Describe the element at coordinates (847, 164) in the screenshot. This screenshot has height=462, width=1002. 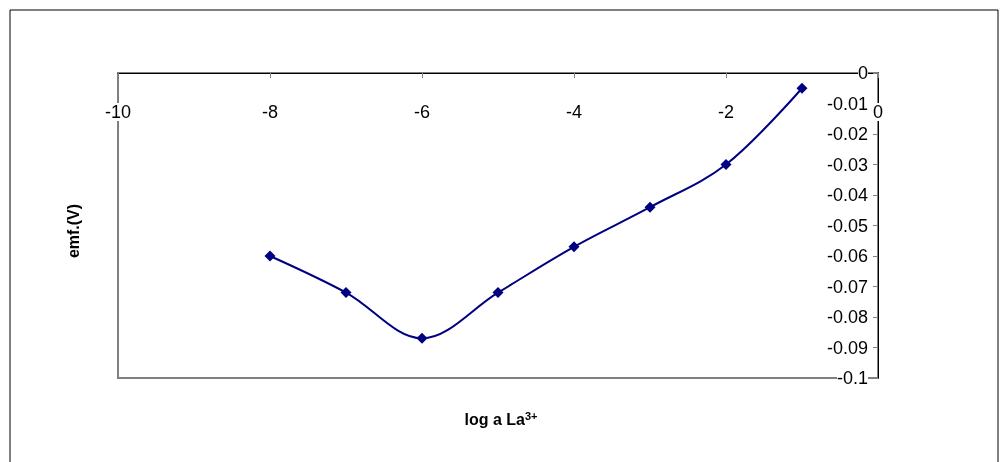
I see `y-tick-label: -0.03` at that location.